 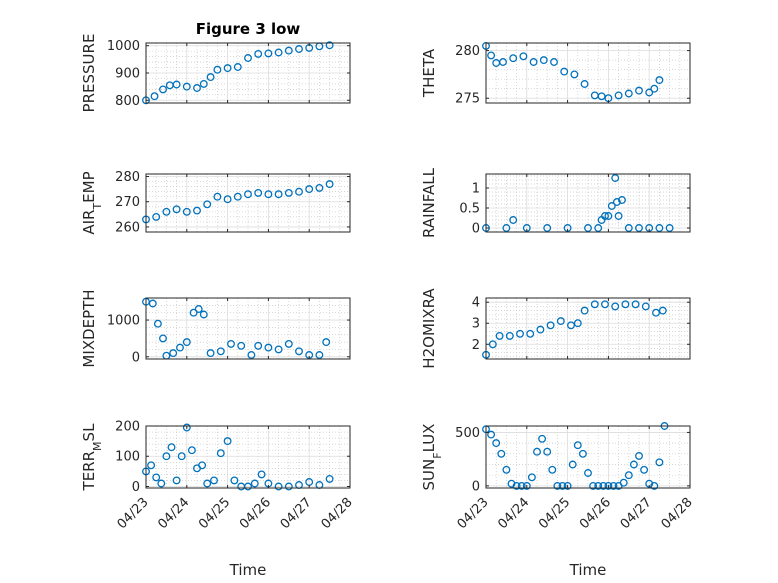 I want to click on y-tick-label: 3, so click(x=476, y=324).